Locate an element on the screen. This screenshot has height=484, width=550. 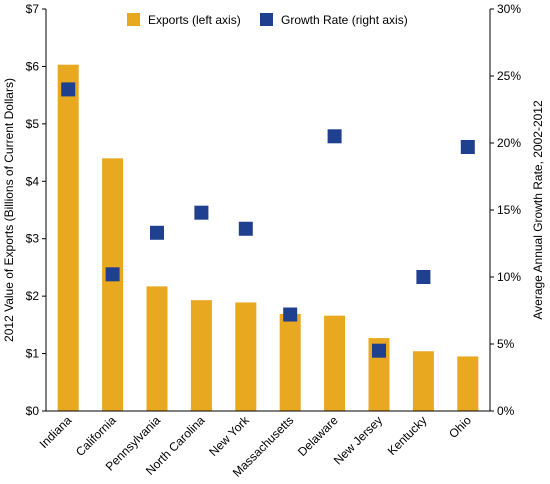
right-tick-labels: 0% 5% 10% 15% 20% 25% 30% is located at coordinates (509, 210).